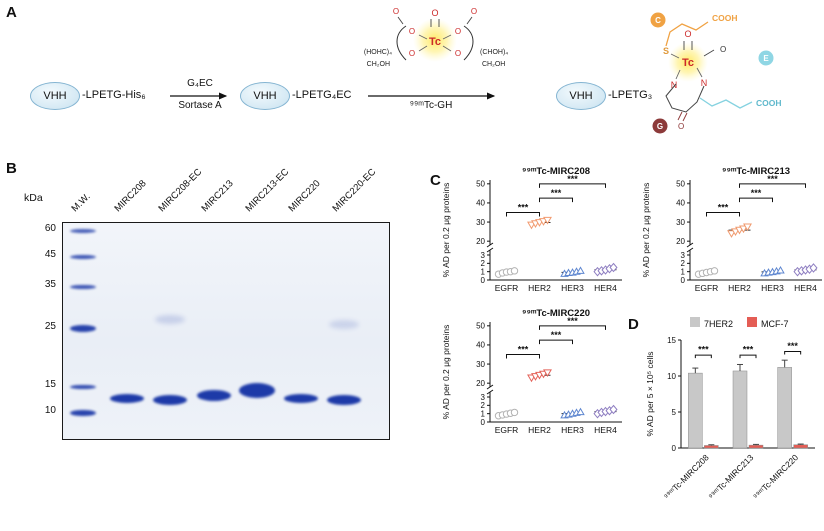 This screenshot has width=824, height=531. Describe the element at coordinates (630, 95) in the screenshot. I see `construct3-label: -LPETG₃` at that location.